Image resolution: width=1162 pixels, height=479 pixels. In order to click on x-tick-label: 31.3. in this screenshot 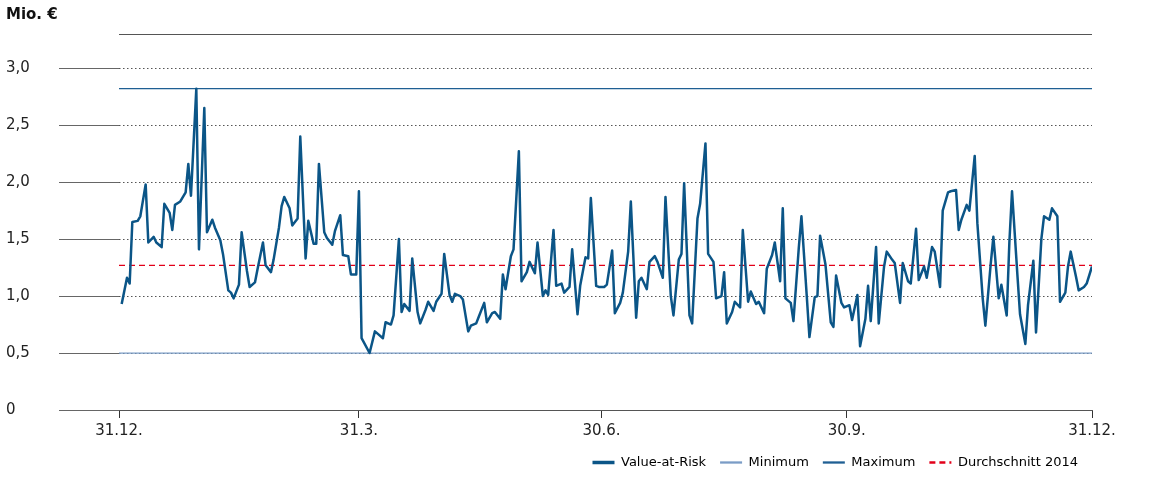, I will do `click(358, 429)`.